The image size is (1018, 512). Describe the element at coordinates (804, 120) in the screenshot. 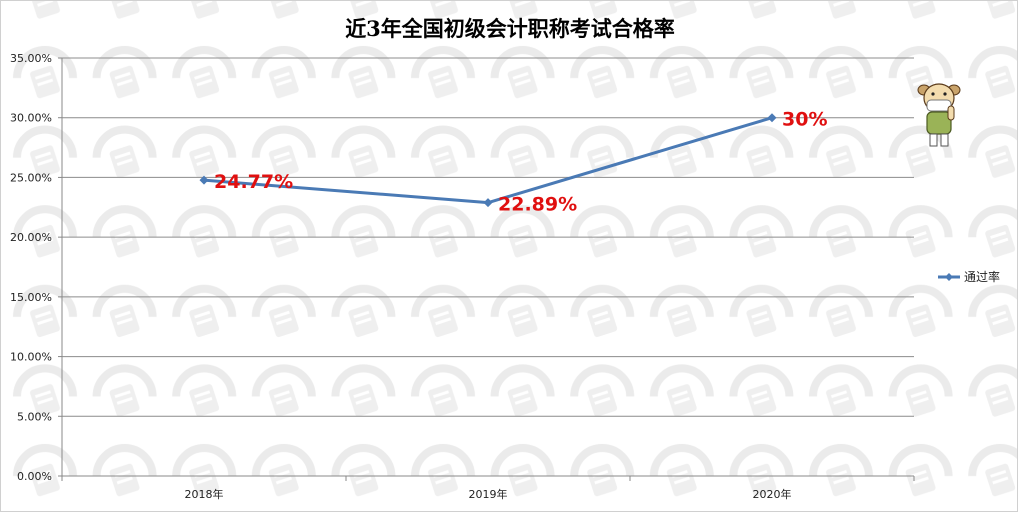

I see `data-label: 30%` at that location.